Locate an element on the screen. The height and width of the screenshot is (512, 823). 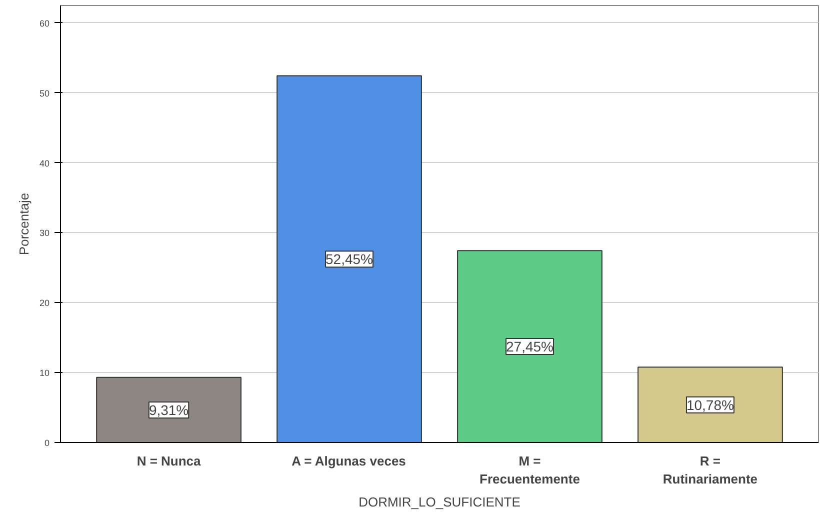
x-axis-title: DORMIR_LO_SUFICIENTE is located at coordinates (439, 502).